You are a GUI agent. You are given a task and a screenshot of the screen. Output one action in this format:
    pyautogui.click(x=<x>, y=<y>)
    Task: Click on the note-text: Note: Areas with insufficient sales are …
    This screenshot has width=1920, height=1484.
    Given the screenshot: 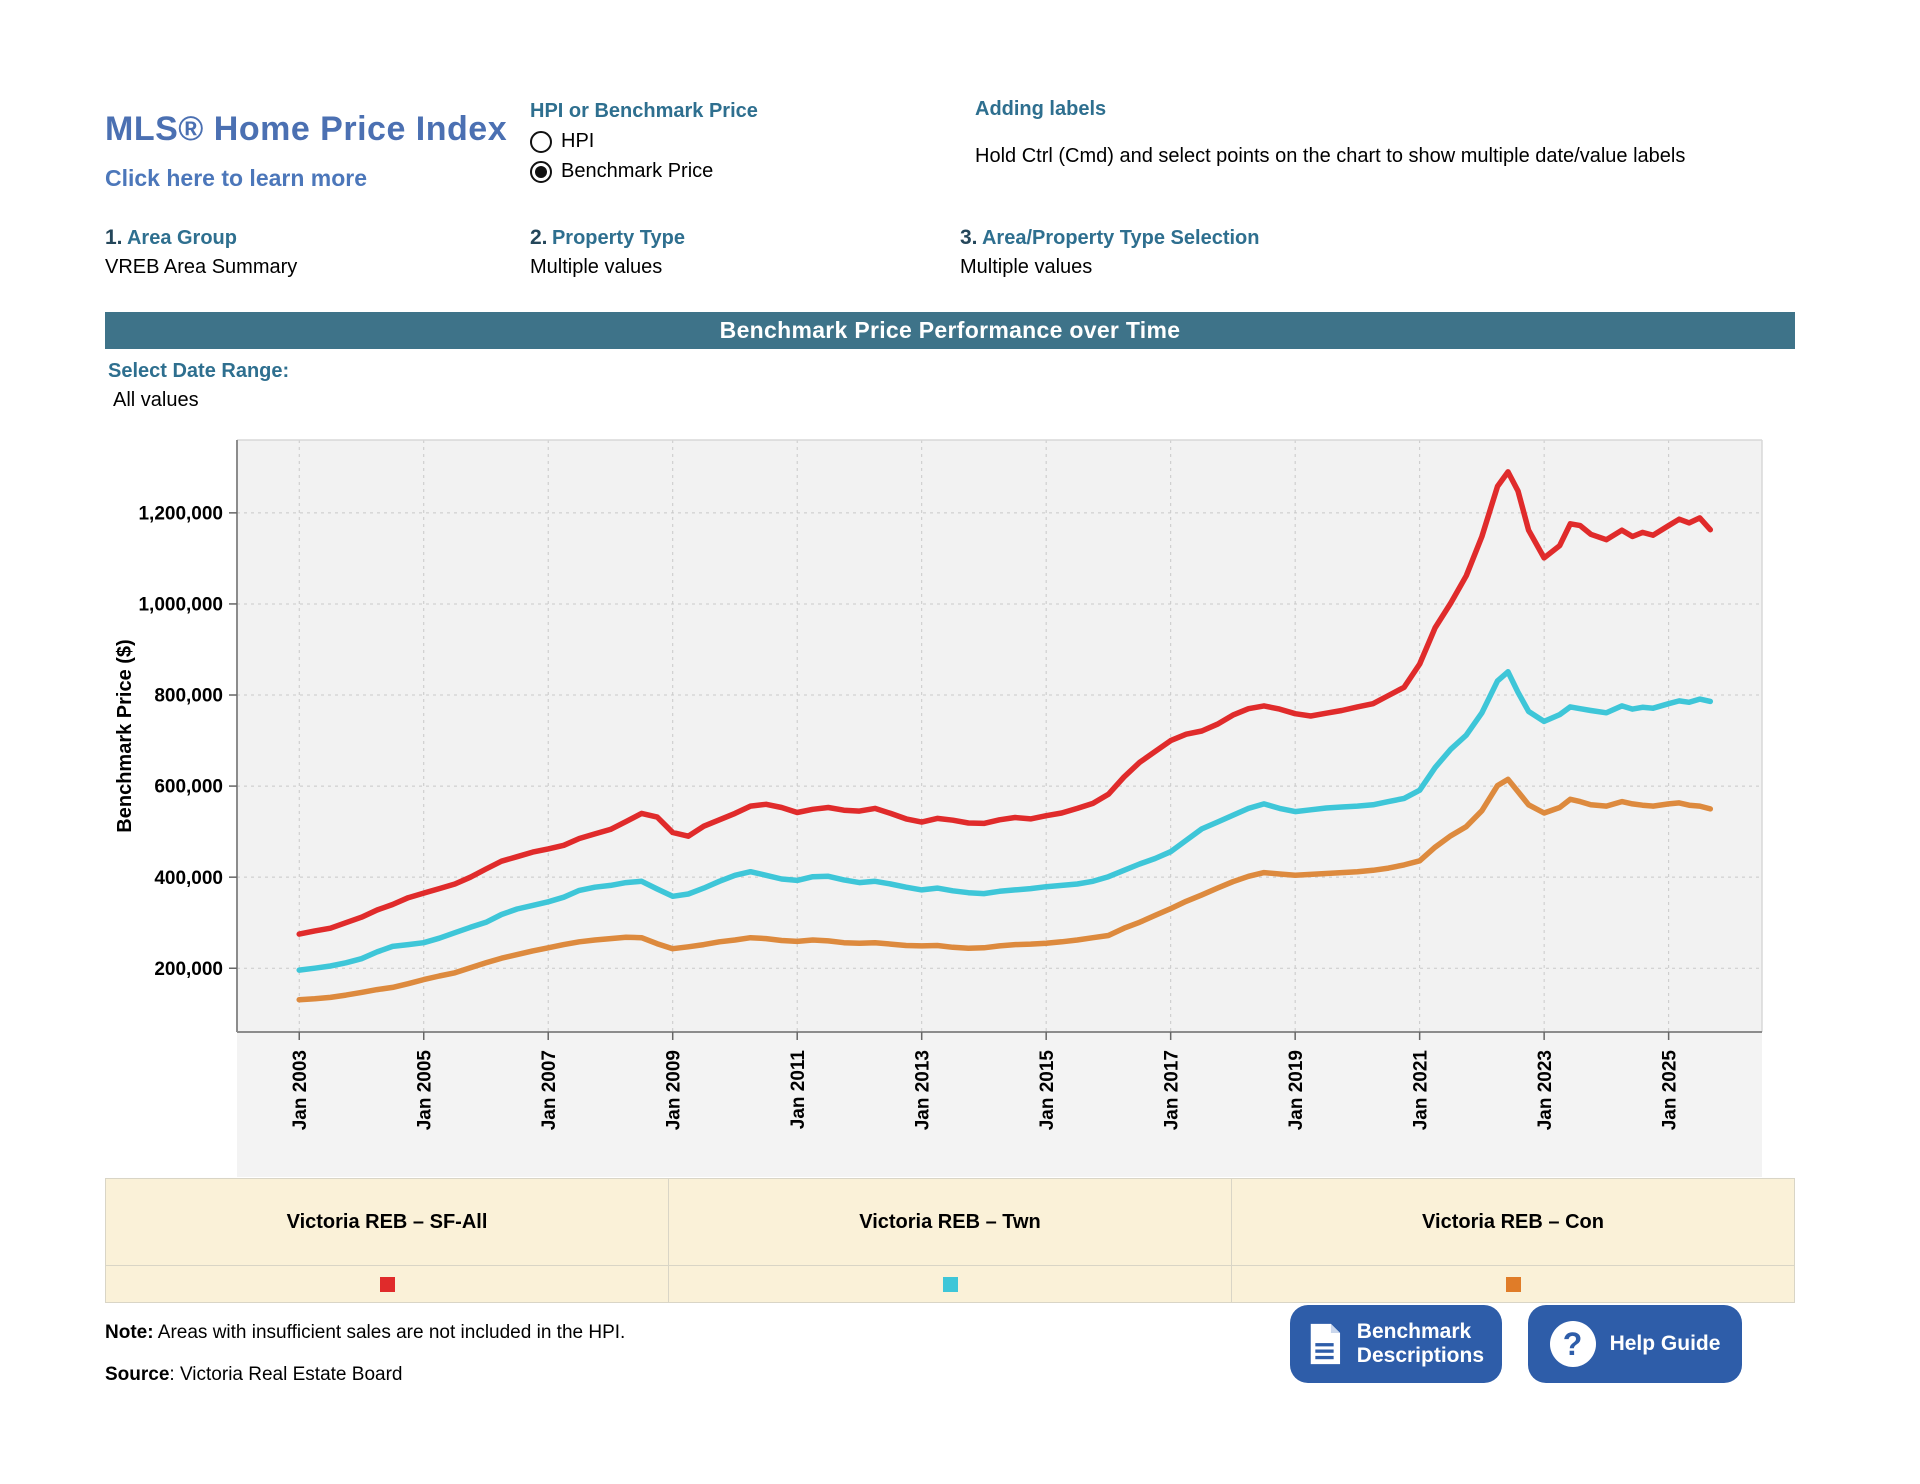 What is the action you would take?
    pyautogui.click(x=365, y=1333)
    